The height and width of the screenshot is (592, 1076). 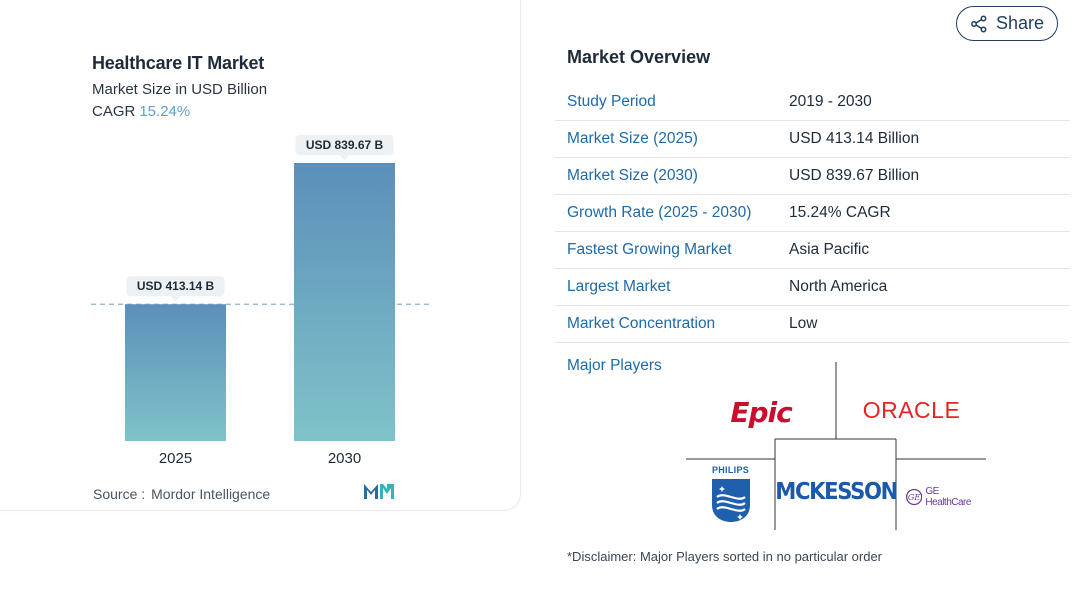 I want to click on overview-row-fastest-growing: Fastest Growing Market Asia Pacific, so click(x=812, y=250).